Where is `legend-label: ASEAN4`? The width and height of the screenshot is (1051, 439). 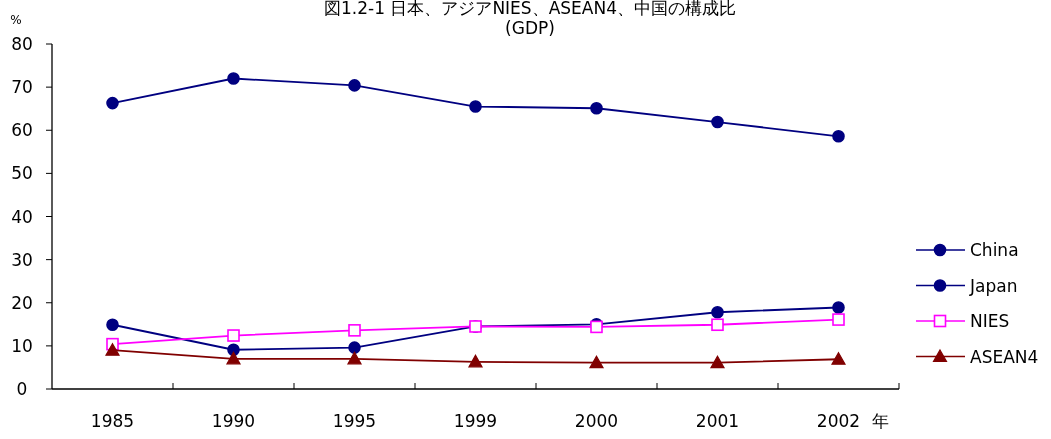
legend-label: ASEAN4 is located at coordinates (1004, 356).